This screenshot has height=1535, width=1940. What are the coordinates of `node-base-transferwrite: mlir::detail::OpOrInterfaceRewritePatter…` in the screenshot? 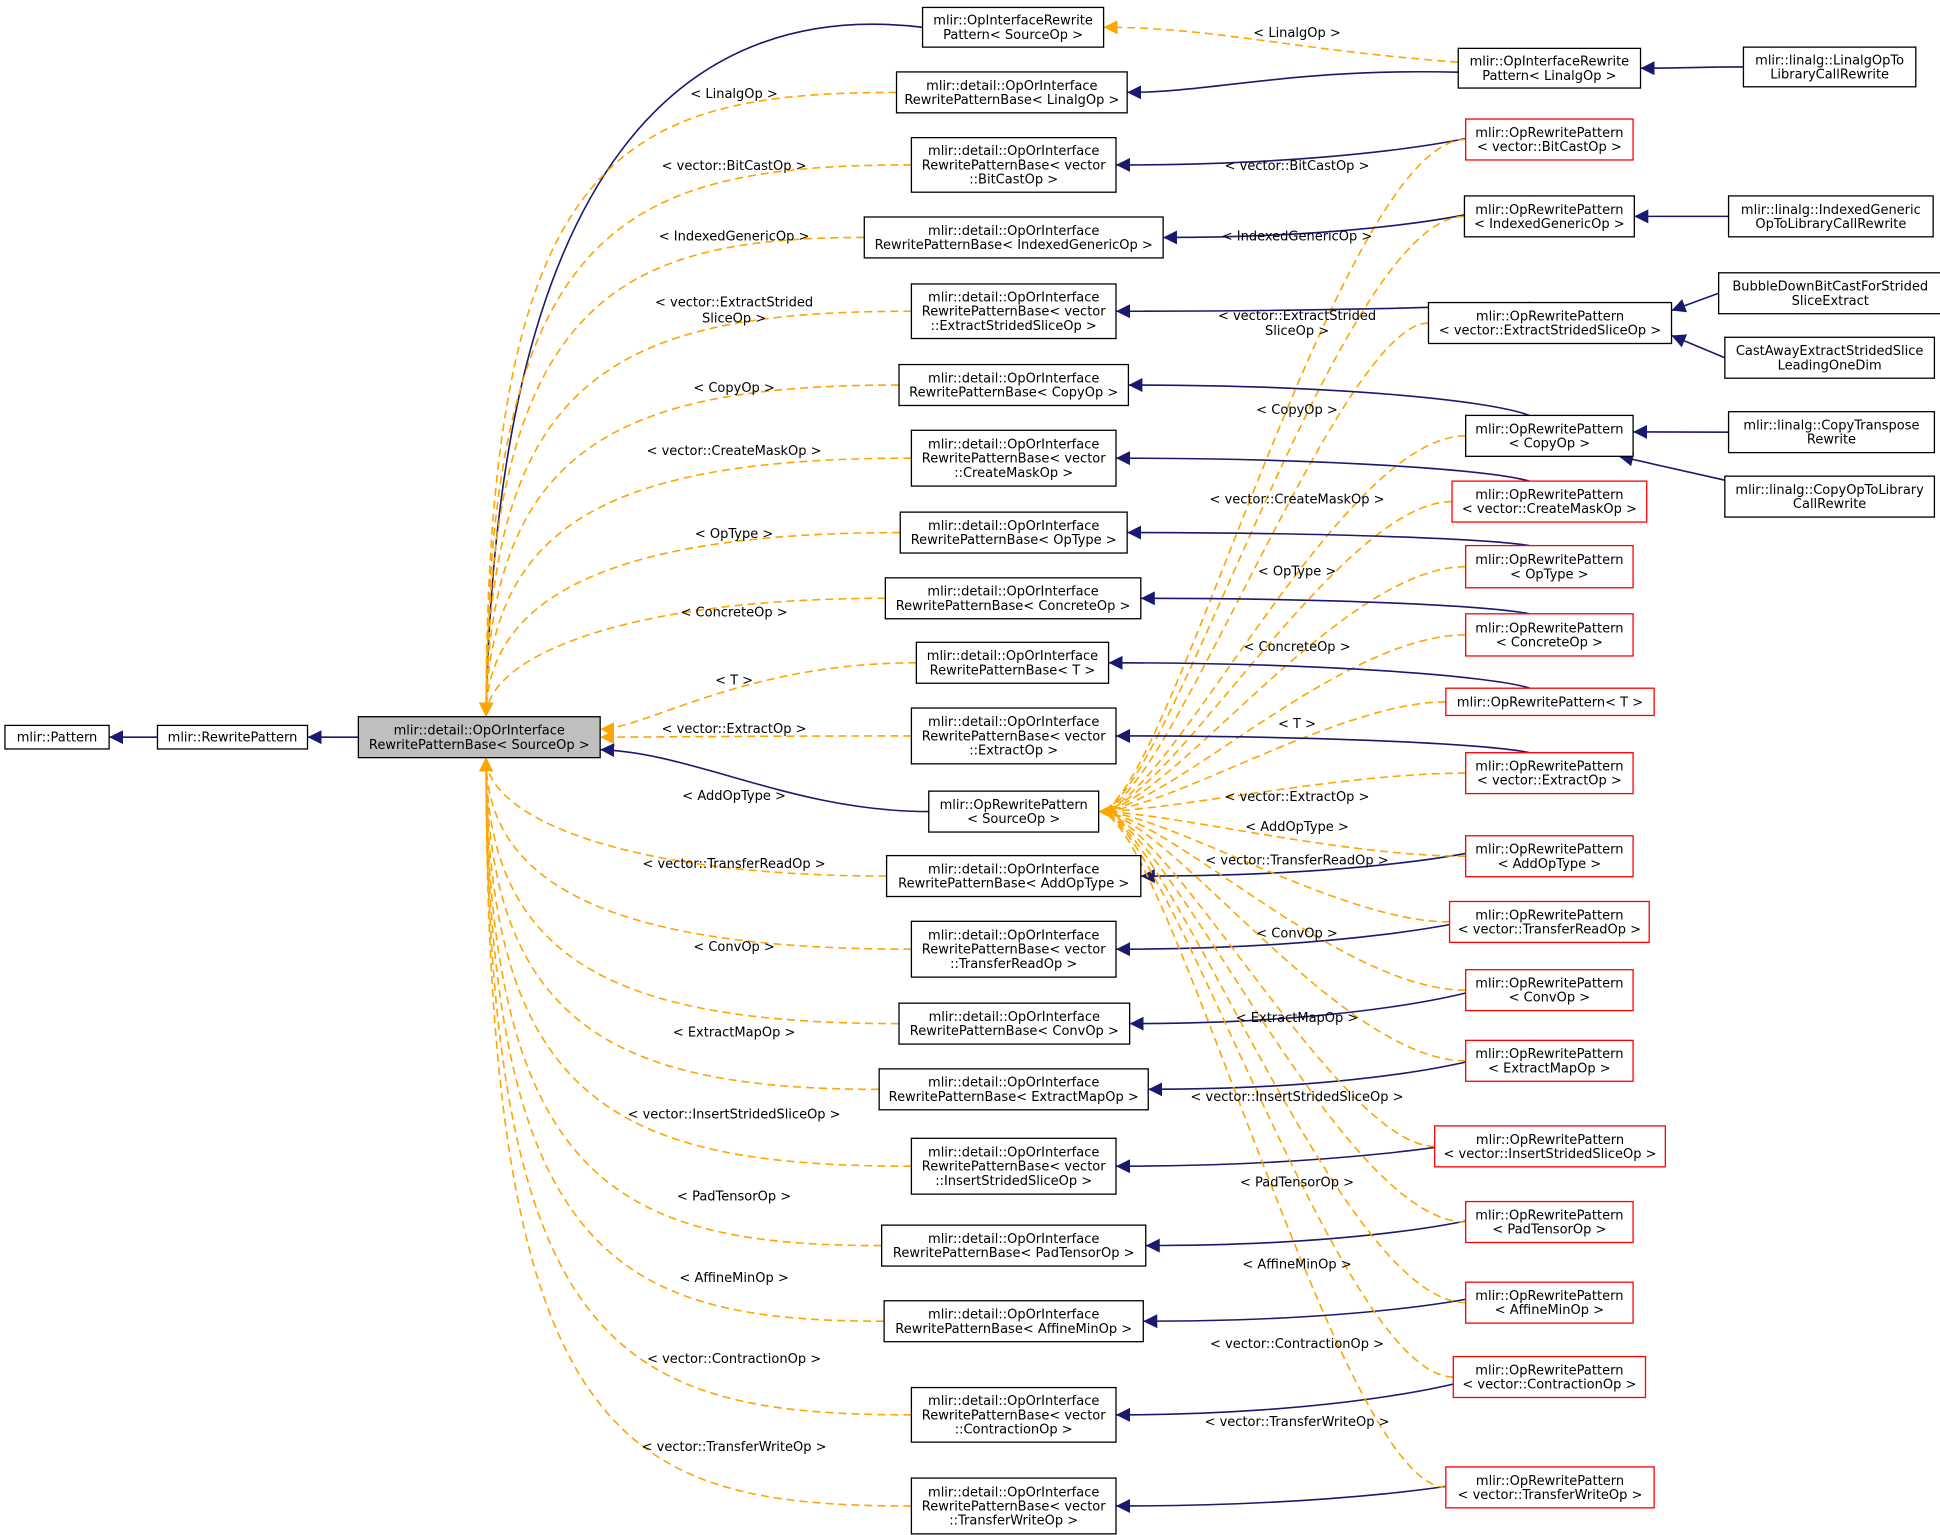 It's located at (1013, 1506).